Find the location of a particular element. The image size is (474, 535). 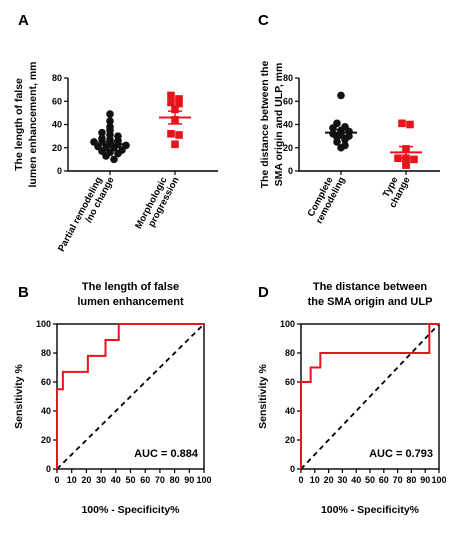

auc-label: AUC = 0.884 is located at coordinates (166, 454).